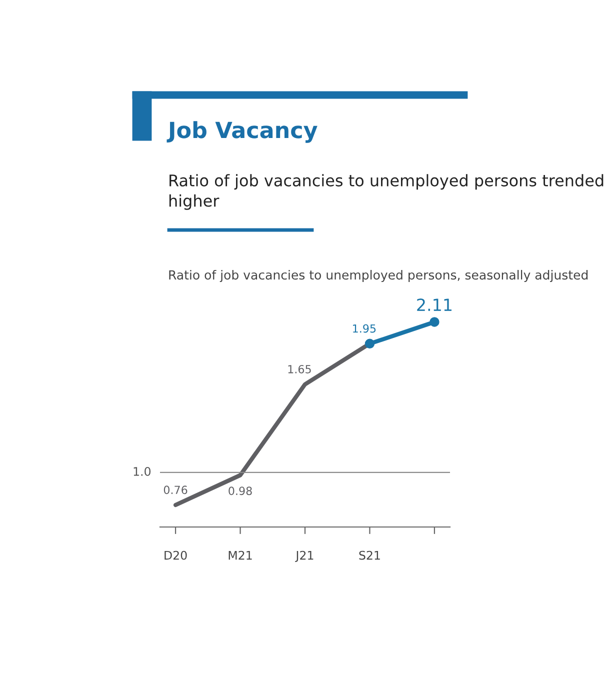  What do you see at coordinates (176, 490) in the screenshot?
I see `data-label: 0.76` at bounding box center [176, 490].